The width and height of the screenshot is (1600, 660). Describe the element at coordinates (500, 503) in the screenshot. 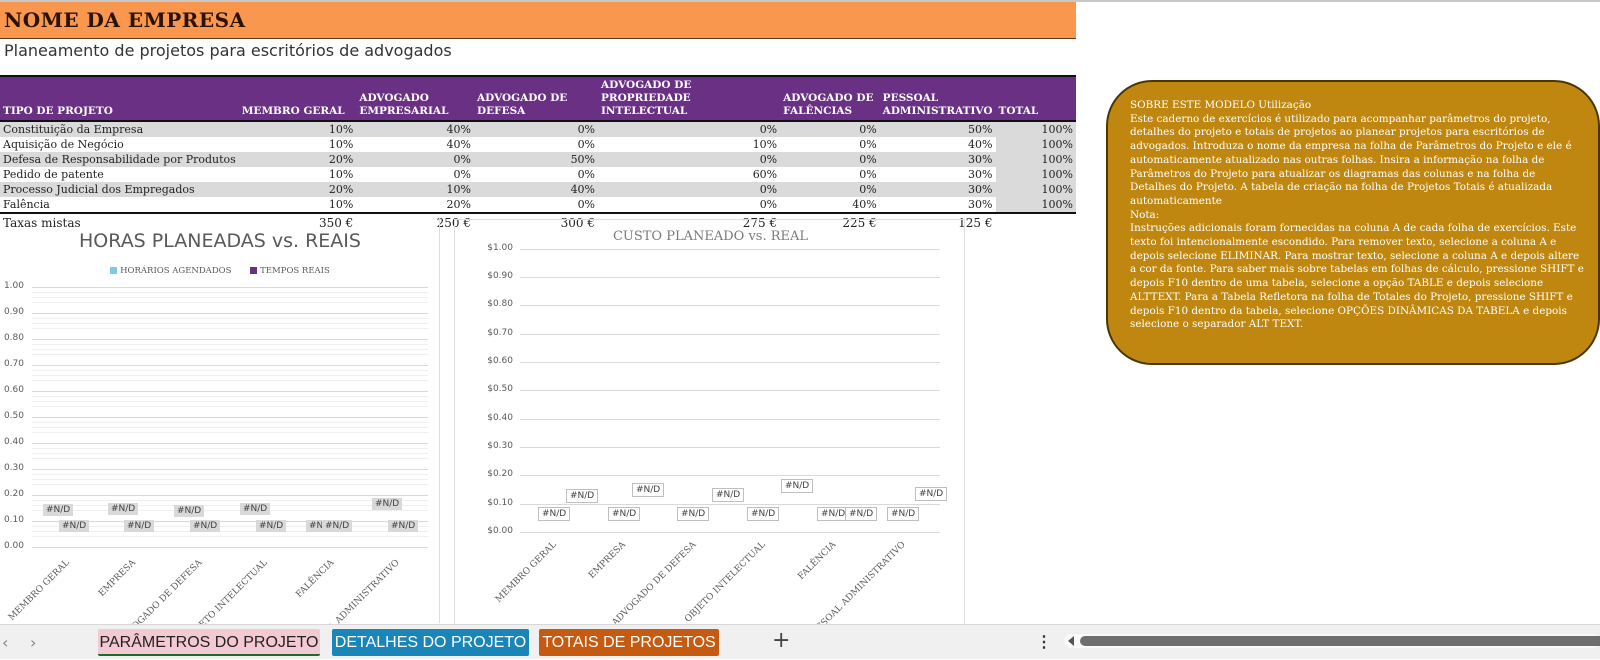

I see `y-tick: $0.10` at that location.